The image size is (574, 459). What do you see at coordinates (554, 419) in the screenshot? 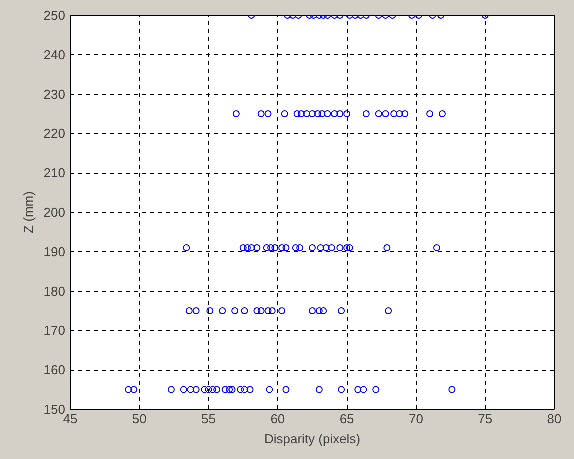
I see `x-tick-label: 80` at bounding box center [554, 419].